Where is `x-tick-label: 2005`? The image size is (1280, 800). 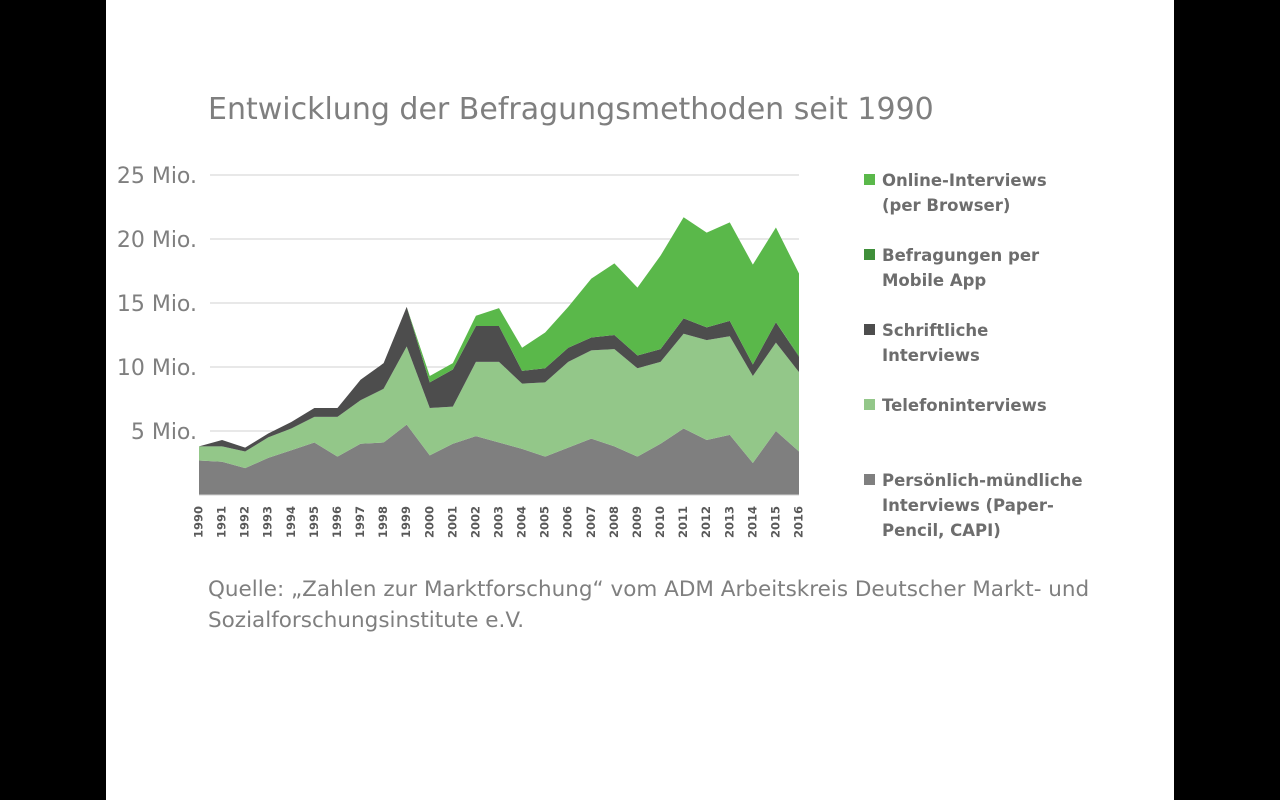
x-tick-label: 2005 is located at coordinates (545, 522).